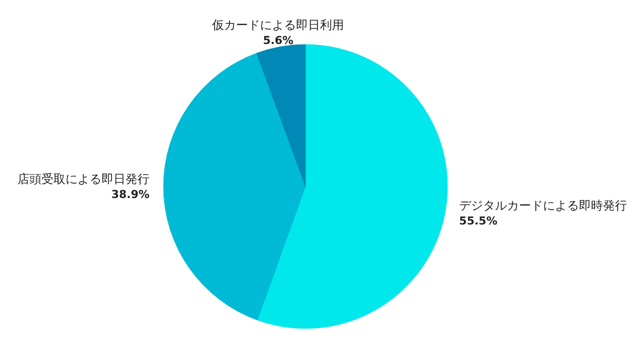 Image resolution: width=634 pixels, height=341 pixels. Describe the element at coordinates (84, 179) in the screenshot. I see `slice-label: 店頭受取による即日発行` at that location.